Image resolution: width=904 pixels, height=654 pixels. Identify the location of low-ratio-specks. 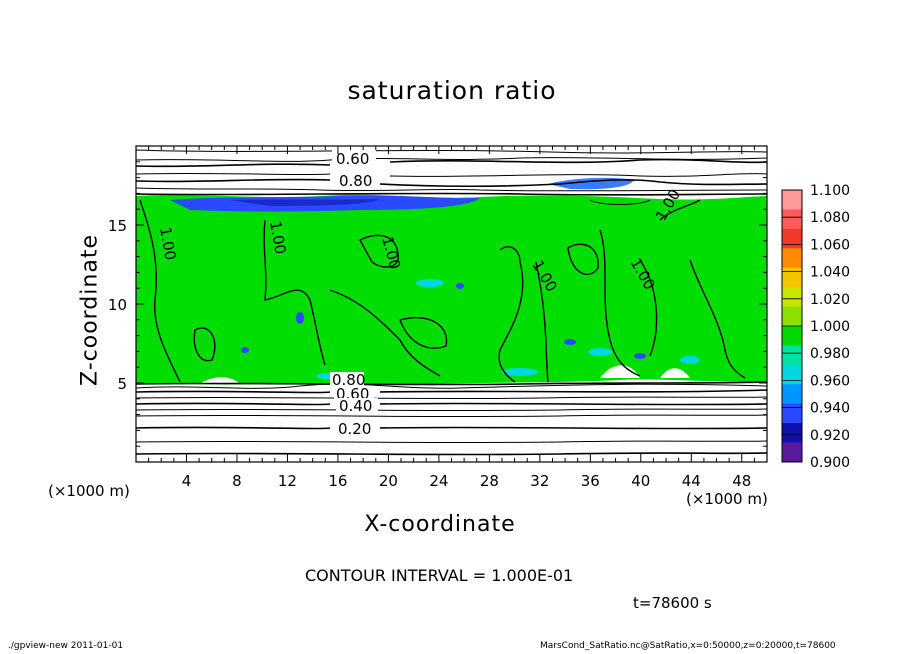
(508, 329).